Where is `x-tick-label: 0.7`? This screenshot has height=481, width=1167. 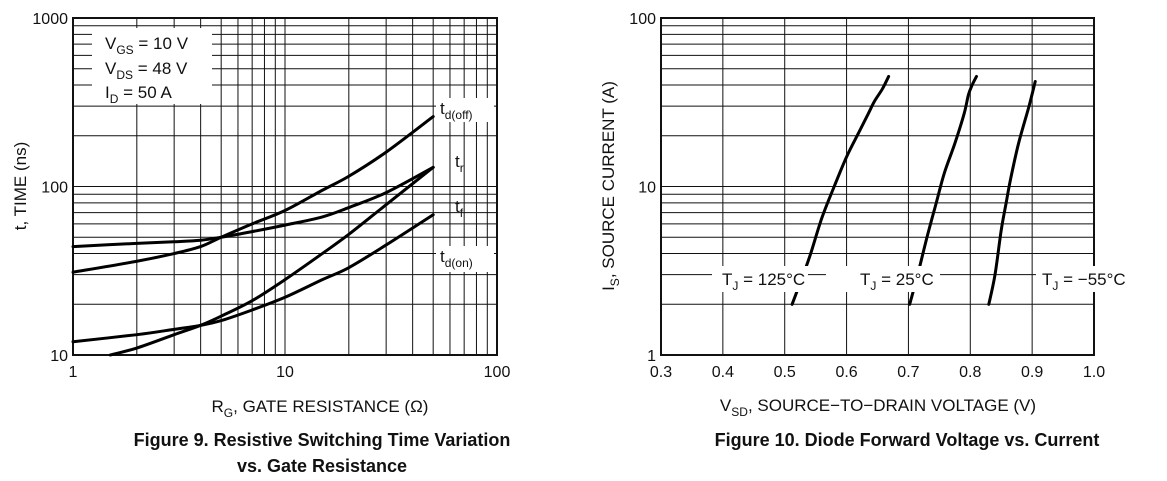 x-tick-label: 0.7 is located at coordinates (908, 372).